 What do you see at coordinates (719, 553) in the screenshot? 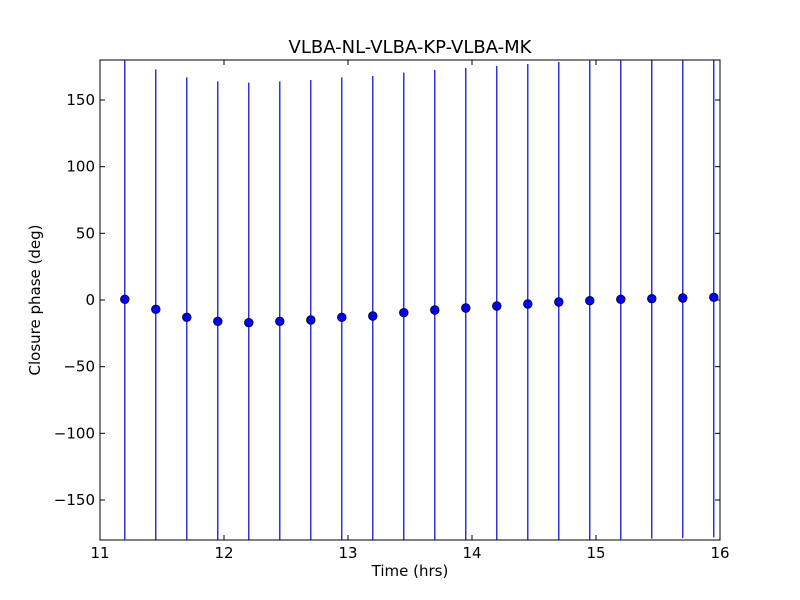
I see `x-tick-label: 16` at bounding box center [719, 553].